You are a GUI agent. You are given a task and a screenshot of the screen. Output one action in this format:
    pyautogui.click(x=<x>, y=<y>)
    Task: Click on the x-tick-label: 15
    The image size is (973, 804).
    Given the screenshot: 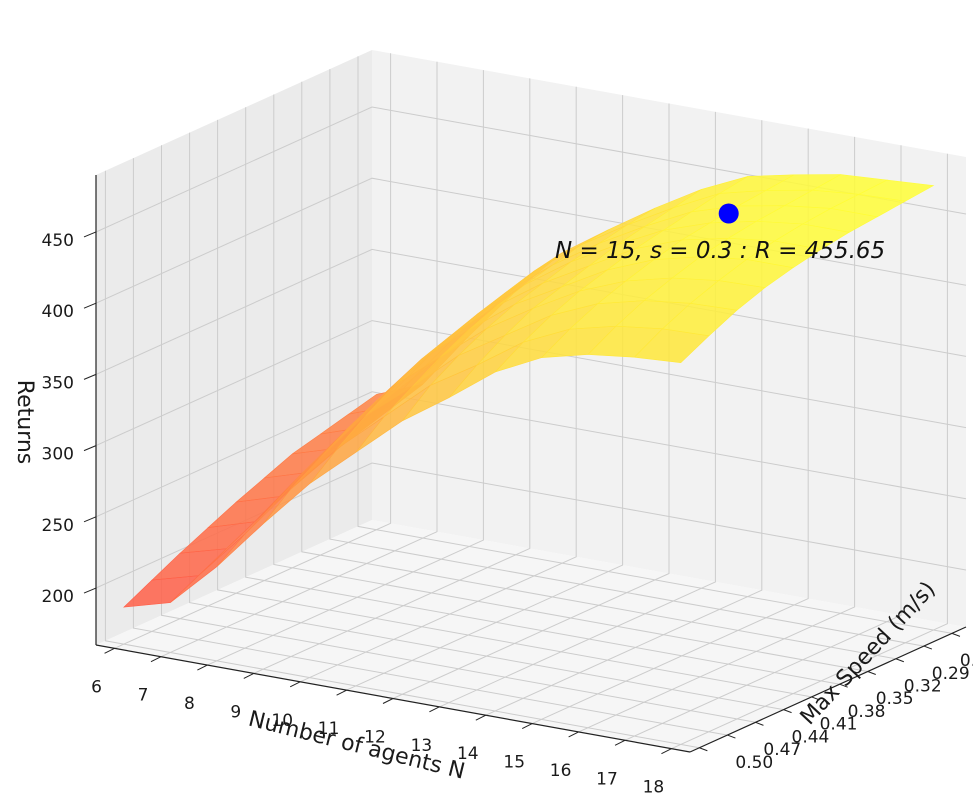 What is the action you would take?
    pyautogui.click(x=514, y=763)
    